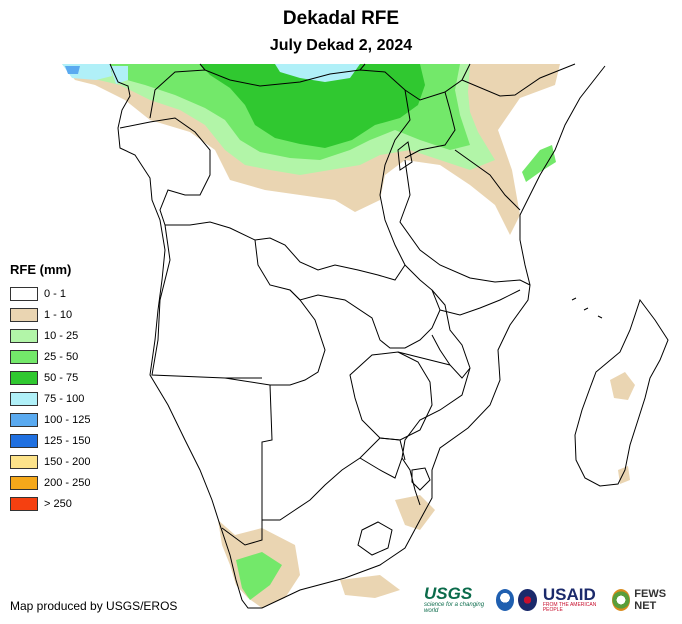  I want to click on legend-item: 50 - 75, so click(50, 377).